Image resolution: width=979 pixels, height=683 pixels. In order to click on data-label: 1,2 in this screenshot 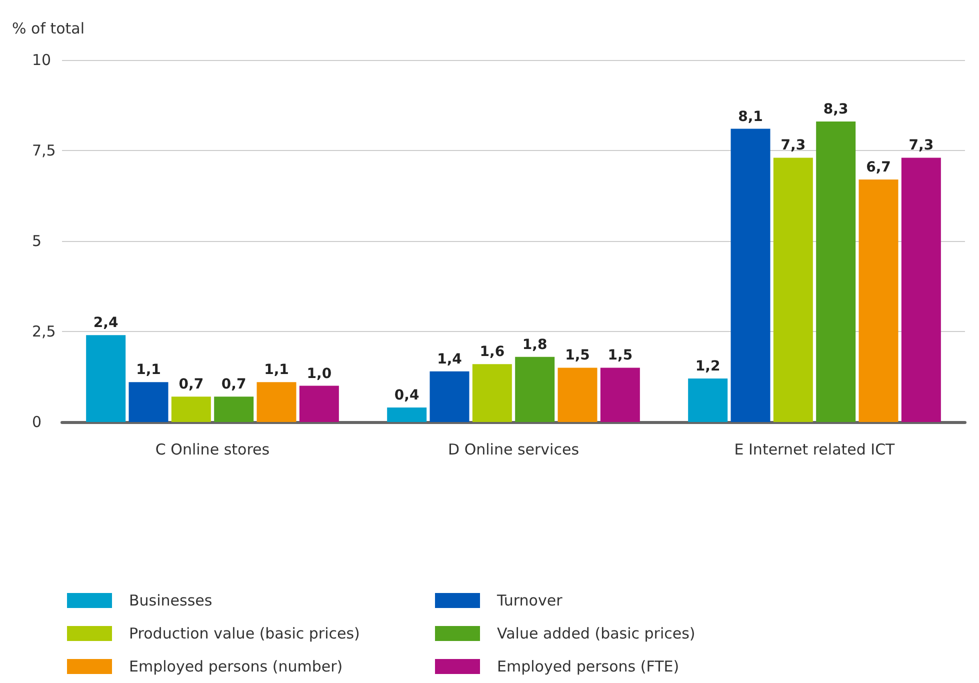, I will do `click(707, 366)`.